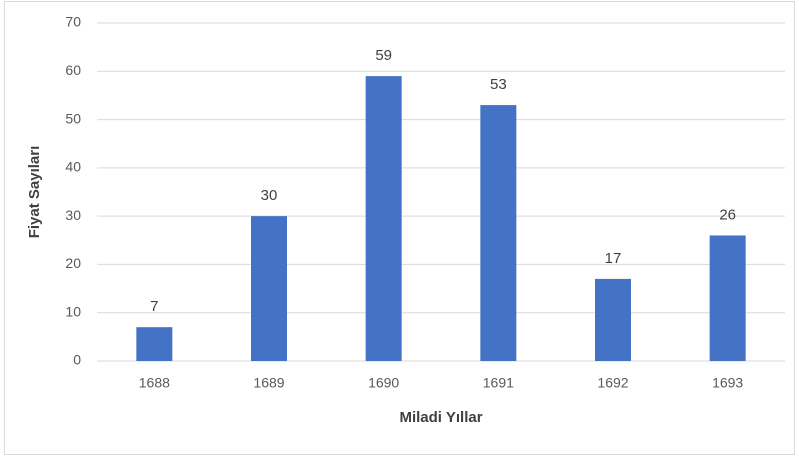 The width and height of the screenshot is (799, 459). I want to click on y-tick-label: 10, so click(73, 311).